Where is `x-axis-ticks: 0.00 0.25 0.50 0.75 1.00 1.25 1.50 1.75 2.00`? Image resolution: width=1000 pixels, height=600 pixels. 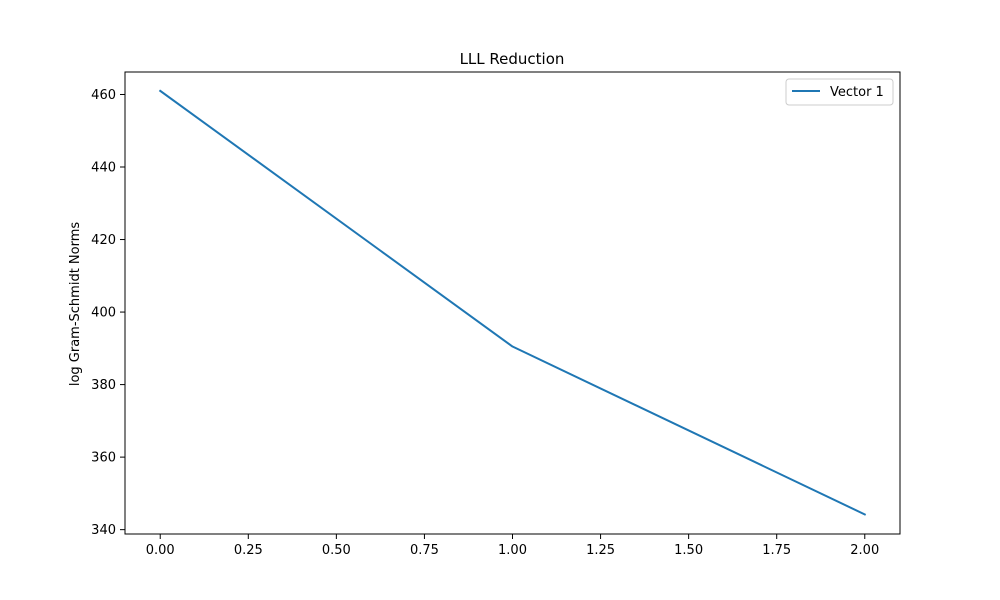 x-axis-ticks: 0.00 0.25 0.50 0.75 1.00 1.25 1.50 1.75 2.00 is located at coordinates (512, 546).